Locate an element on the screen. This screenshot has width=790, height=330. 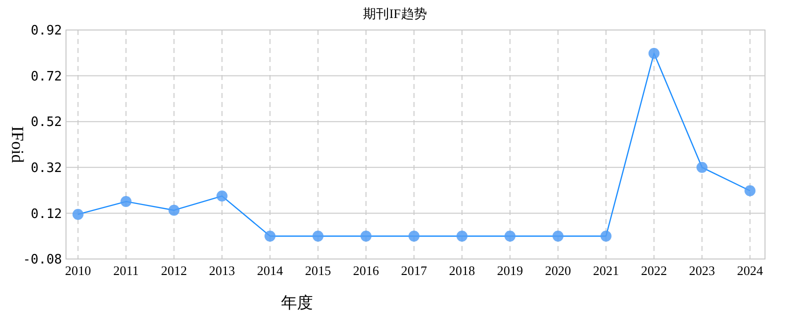
x-tick-label: 2014 is located at coordinates (270, 270).